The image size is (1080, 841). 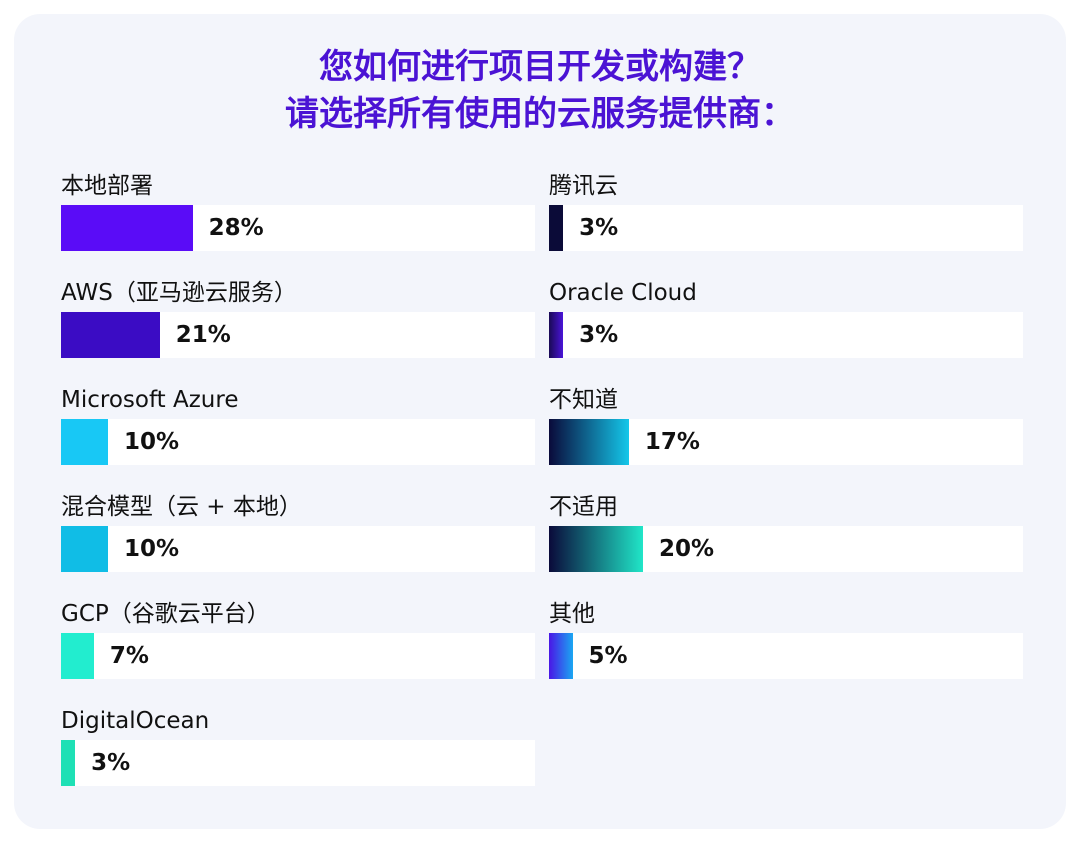 What do you see at coordinates (583, 400) in the screenshot?
I see `category-label: 不知道` at bounding box center [583, 400].